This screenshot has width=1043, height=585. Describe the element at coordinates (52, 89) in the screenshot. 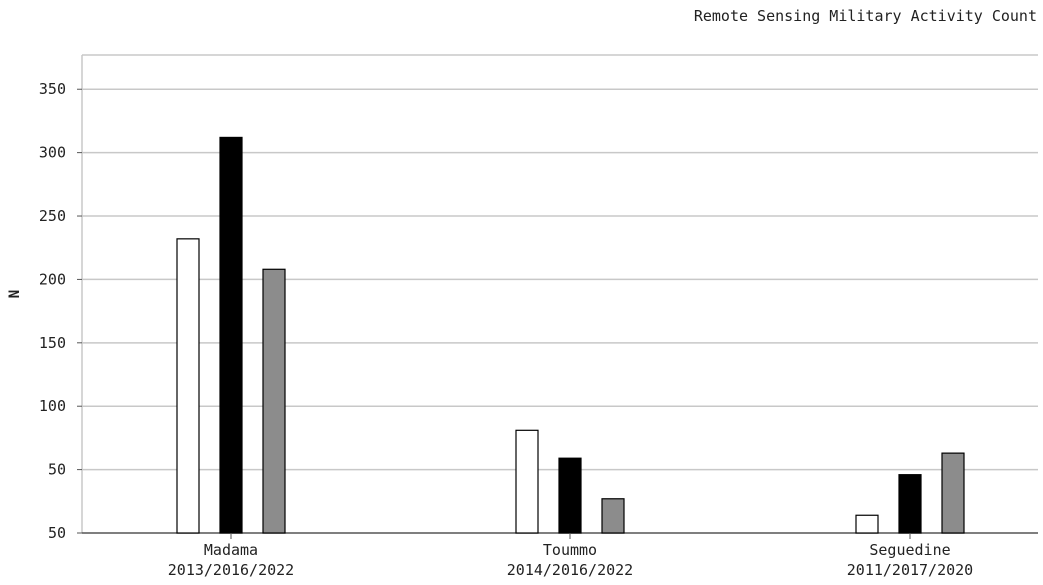

I see `y-tick-label: 350` at that location.